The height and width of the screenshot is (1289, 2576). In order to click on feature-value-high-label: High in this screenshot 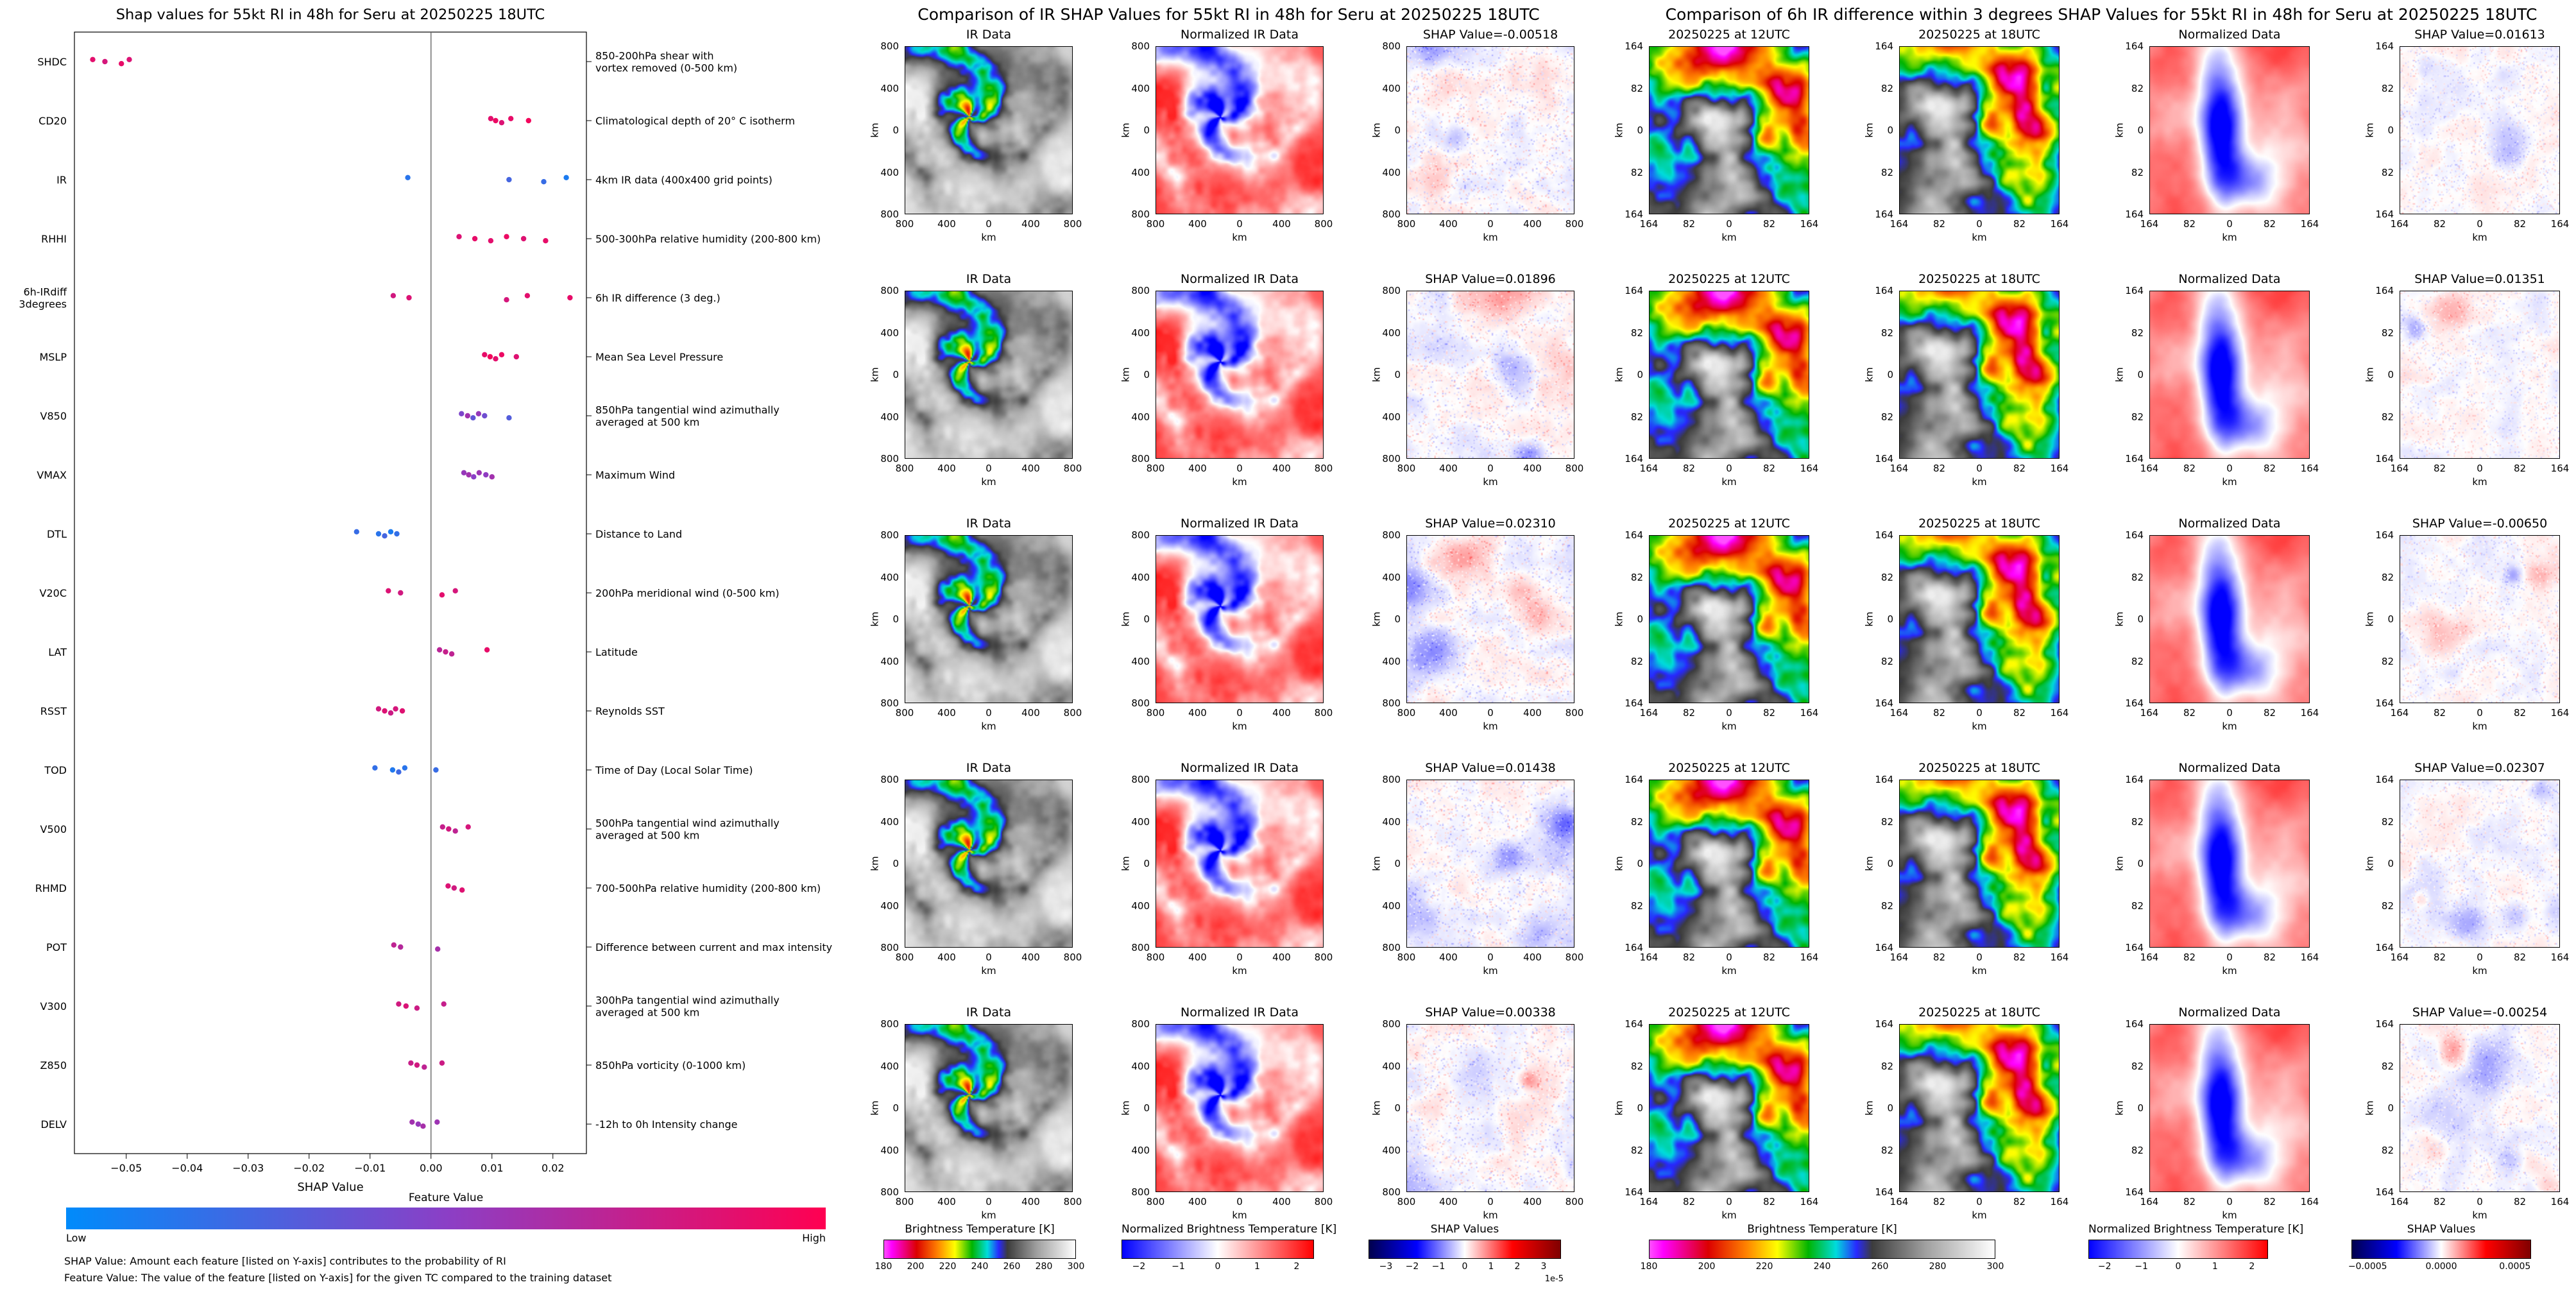, I will do `click(814, 1238)`.